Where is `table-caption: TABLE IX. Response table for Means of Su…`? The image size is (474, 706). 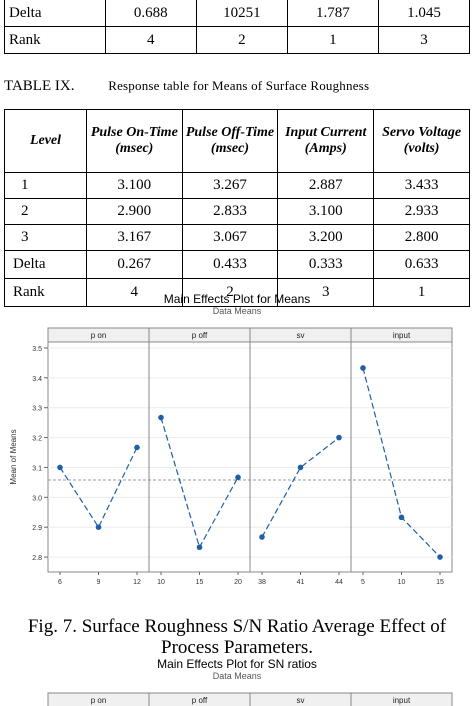
table-caption: TABLE IX. Response table for Means of Su… is located at coordinates (239, 86).